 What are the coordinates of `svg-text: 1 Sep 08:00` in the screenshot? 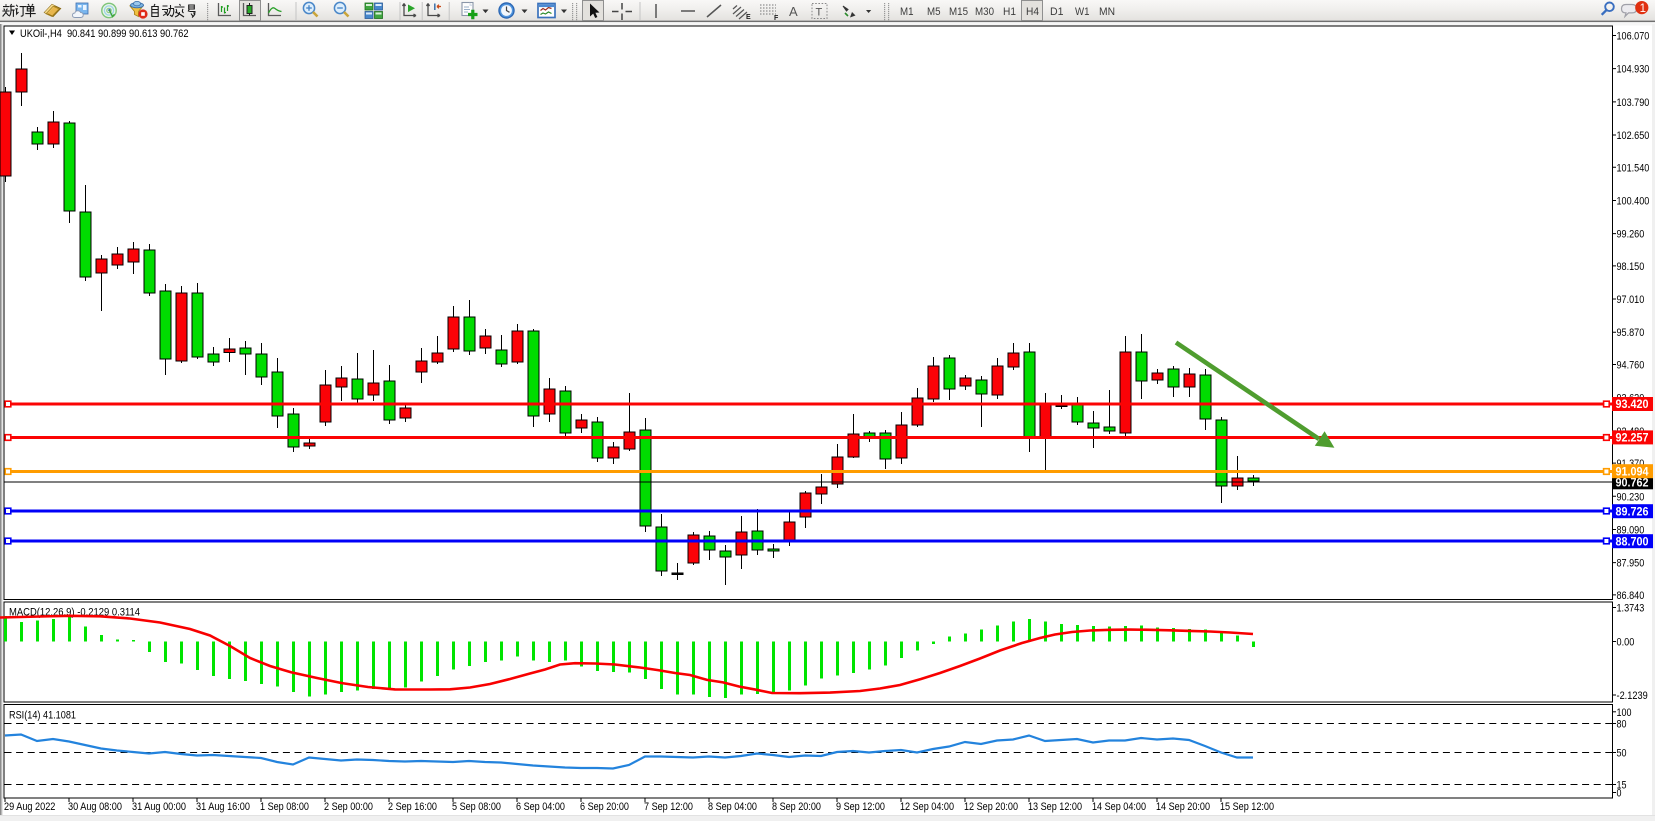 It's located at (284, 807).